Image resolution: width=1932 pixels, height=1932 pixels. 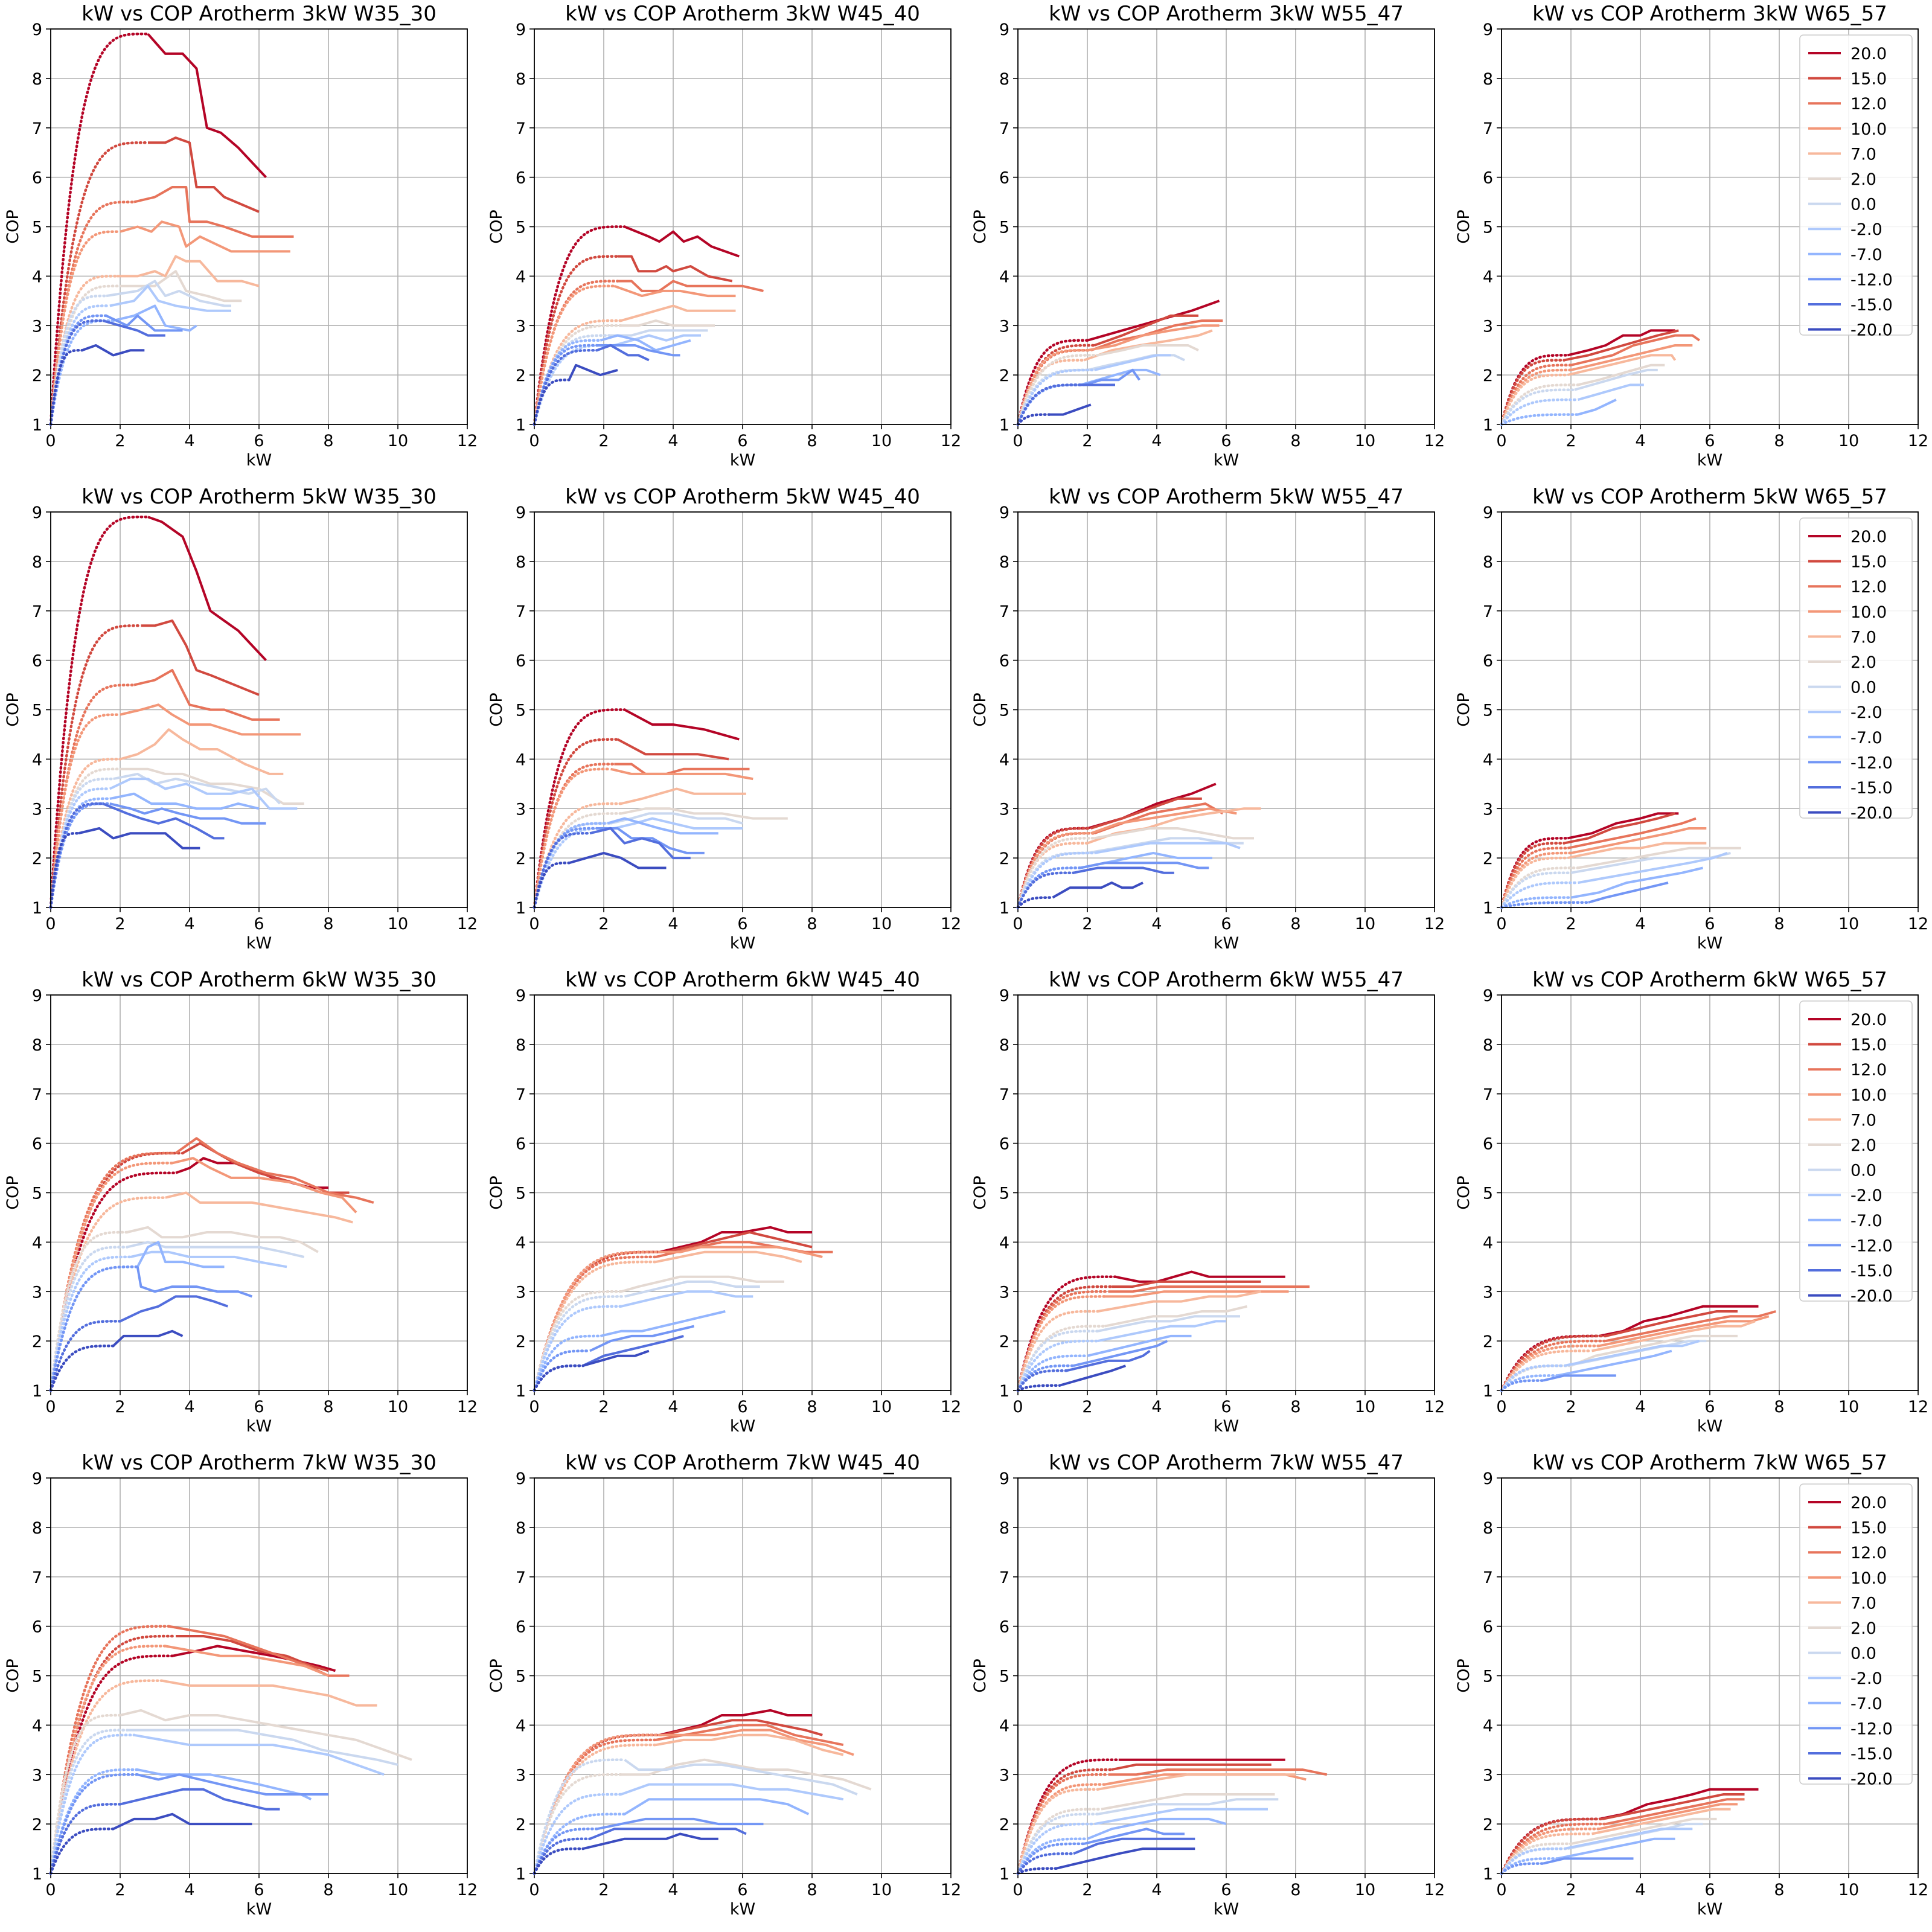 What do you see at coordinates (1710, 14) in the screenshot?
I see `subplot-title: kW vs COP Arotherm 3kW W65_57` at bounding box center [1710, 14].